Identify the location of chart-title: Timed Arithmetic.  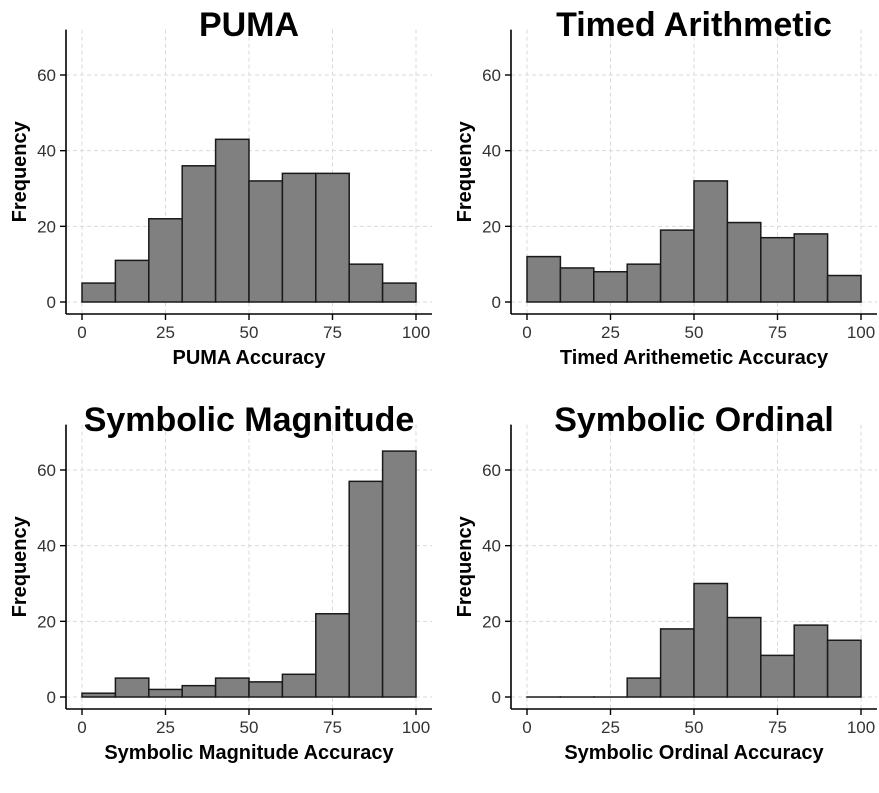
(694, 25).